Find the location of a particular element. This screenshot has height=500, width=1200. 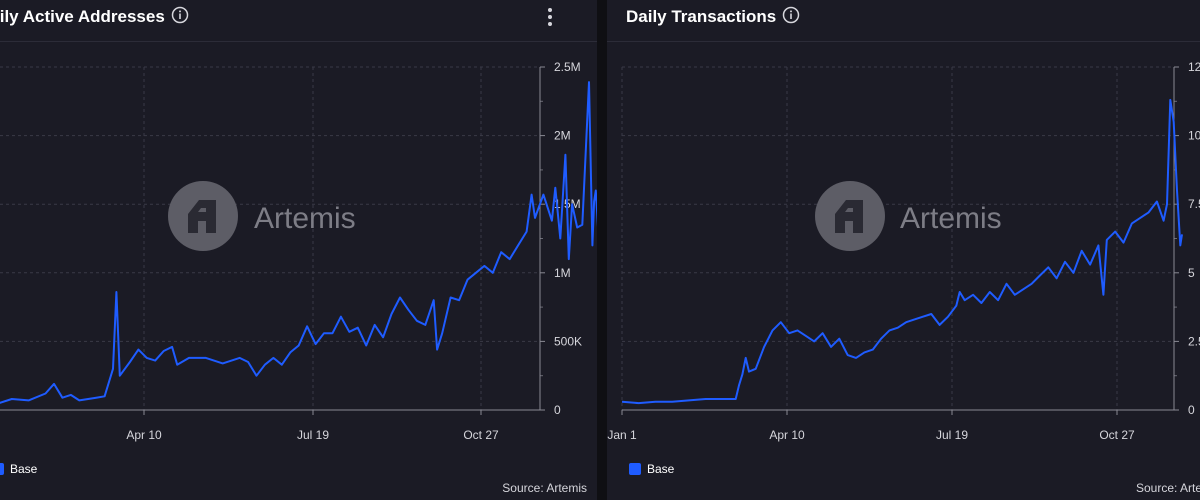

panel-title: Daily Active Addresses is located at coordinates (82, 16).